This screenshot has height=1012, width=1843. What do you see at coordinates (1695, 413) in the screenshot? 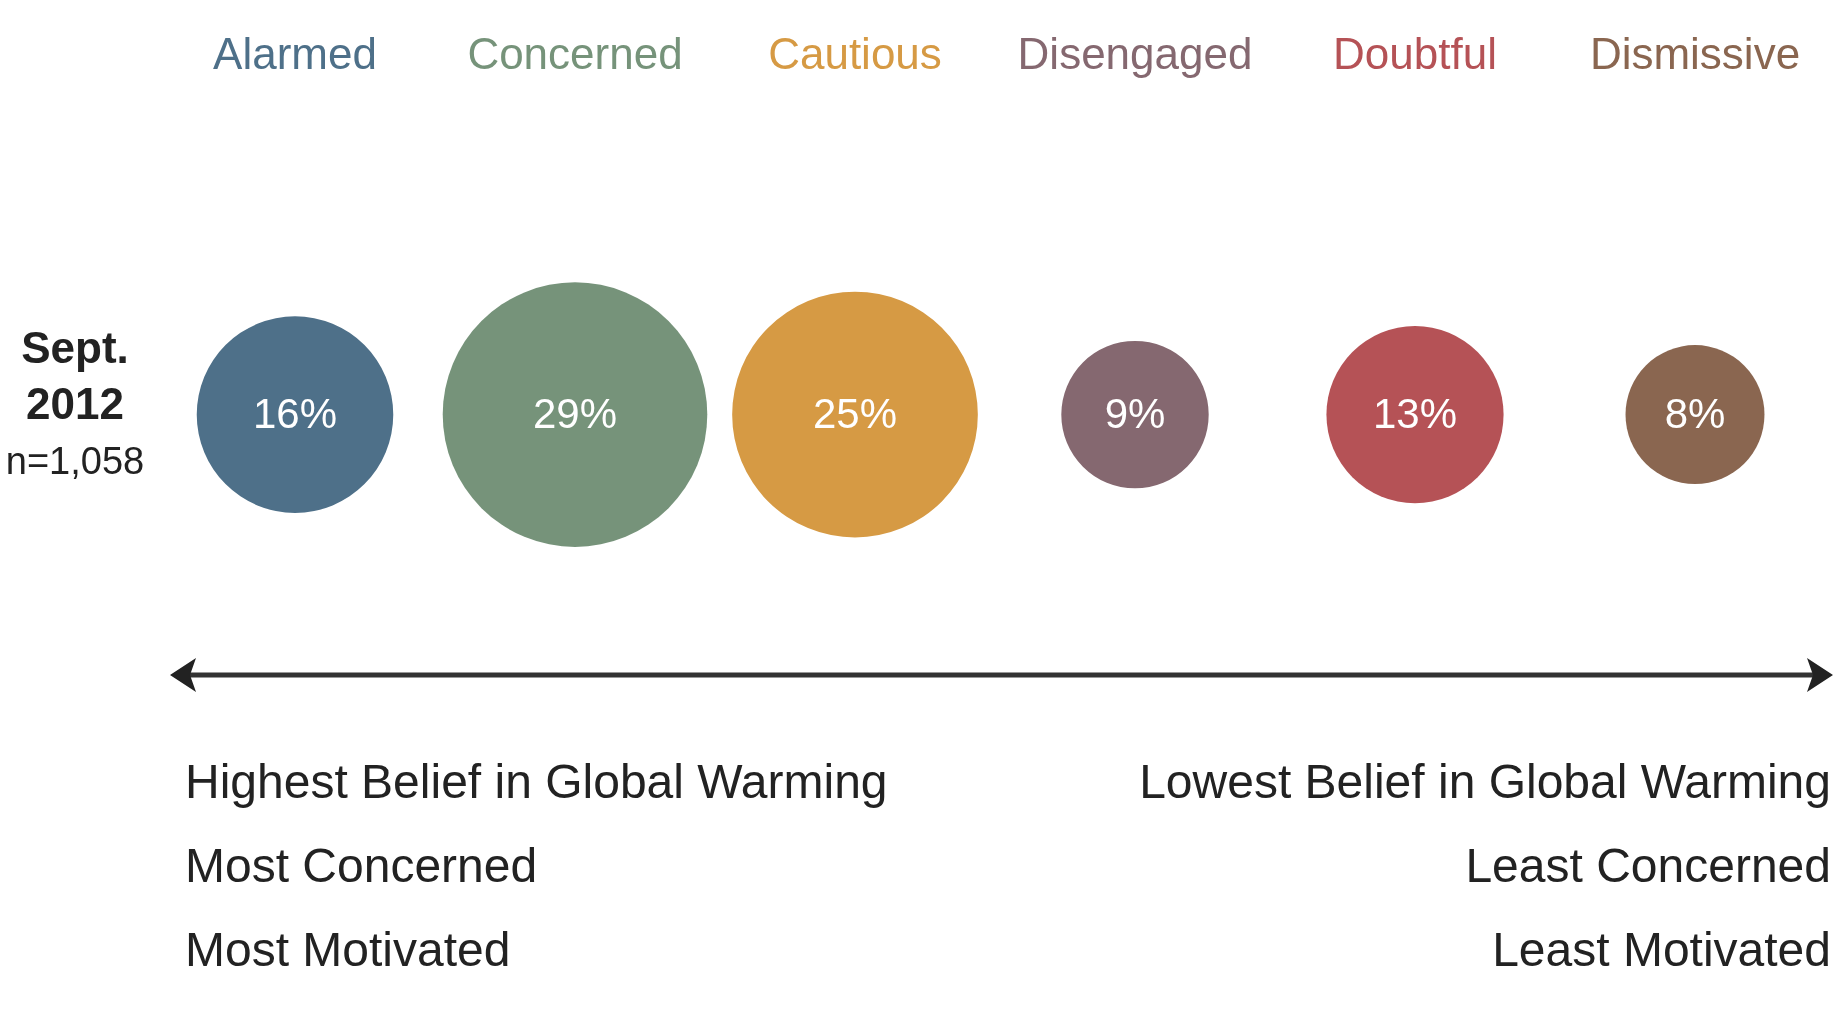
I see `data-label: 8%` at bounding box center [1695, 413].